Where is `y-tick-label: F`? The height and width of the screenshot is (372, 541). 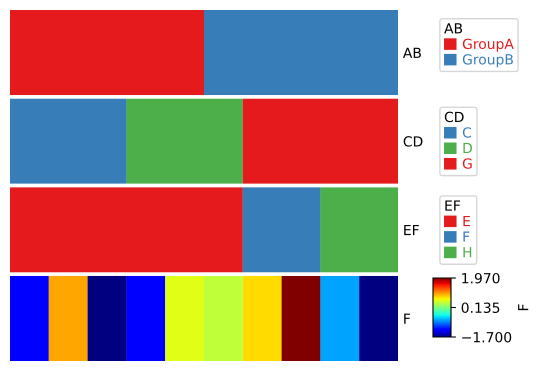
y-tick-label: F is located at coordinates (407, 319).